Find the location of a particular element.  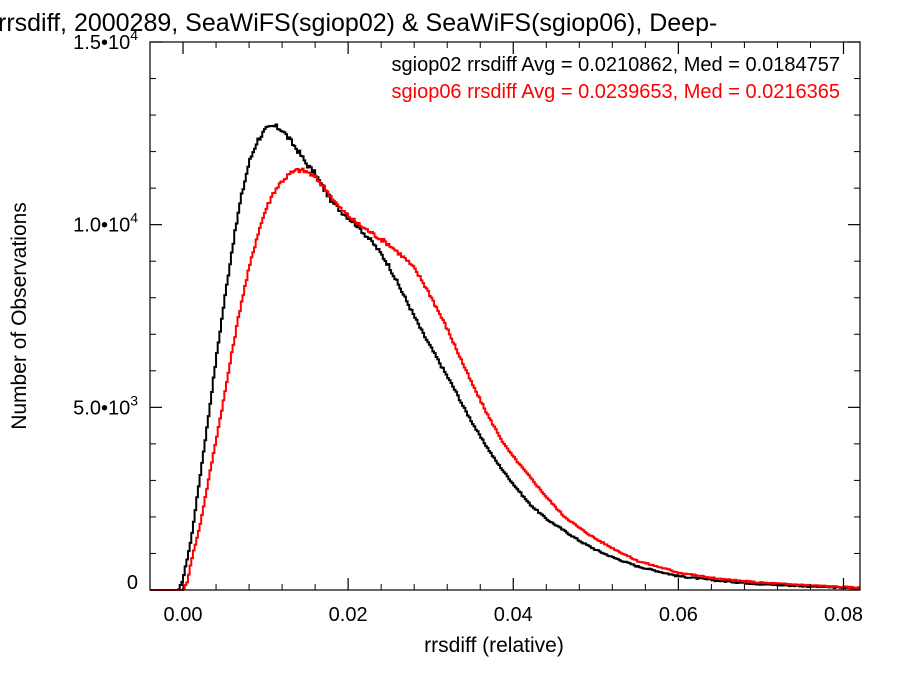

y-tick-label: 1.0•104 is located at coordinates (105, 223).